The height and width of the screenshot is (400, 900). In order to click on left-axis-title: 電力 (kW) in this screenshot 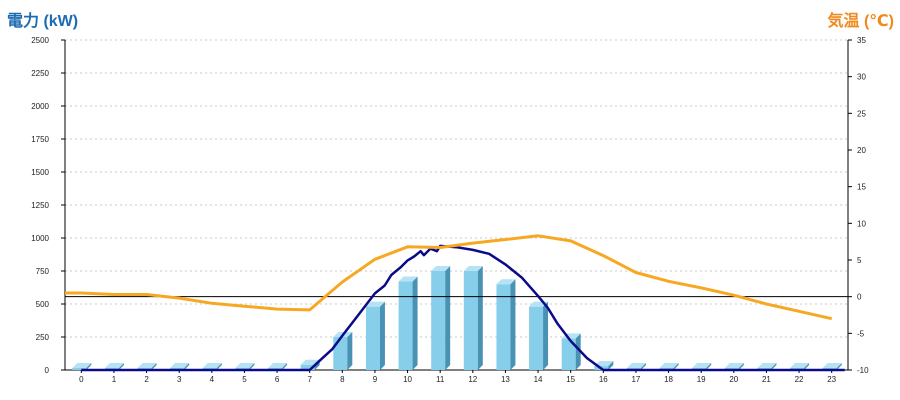, I will do `click(43, 21)`.